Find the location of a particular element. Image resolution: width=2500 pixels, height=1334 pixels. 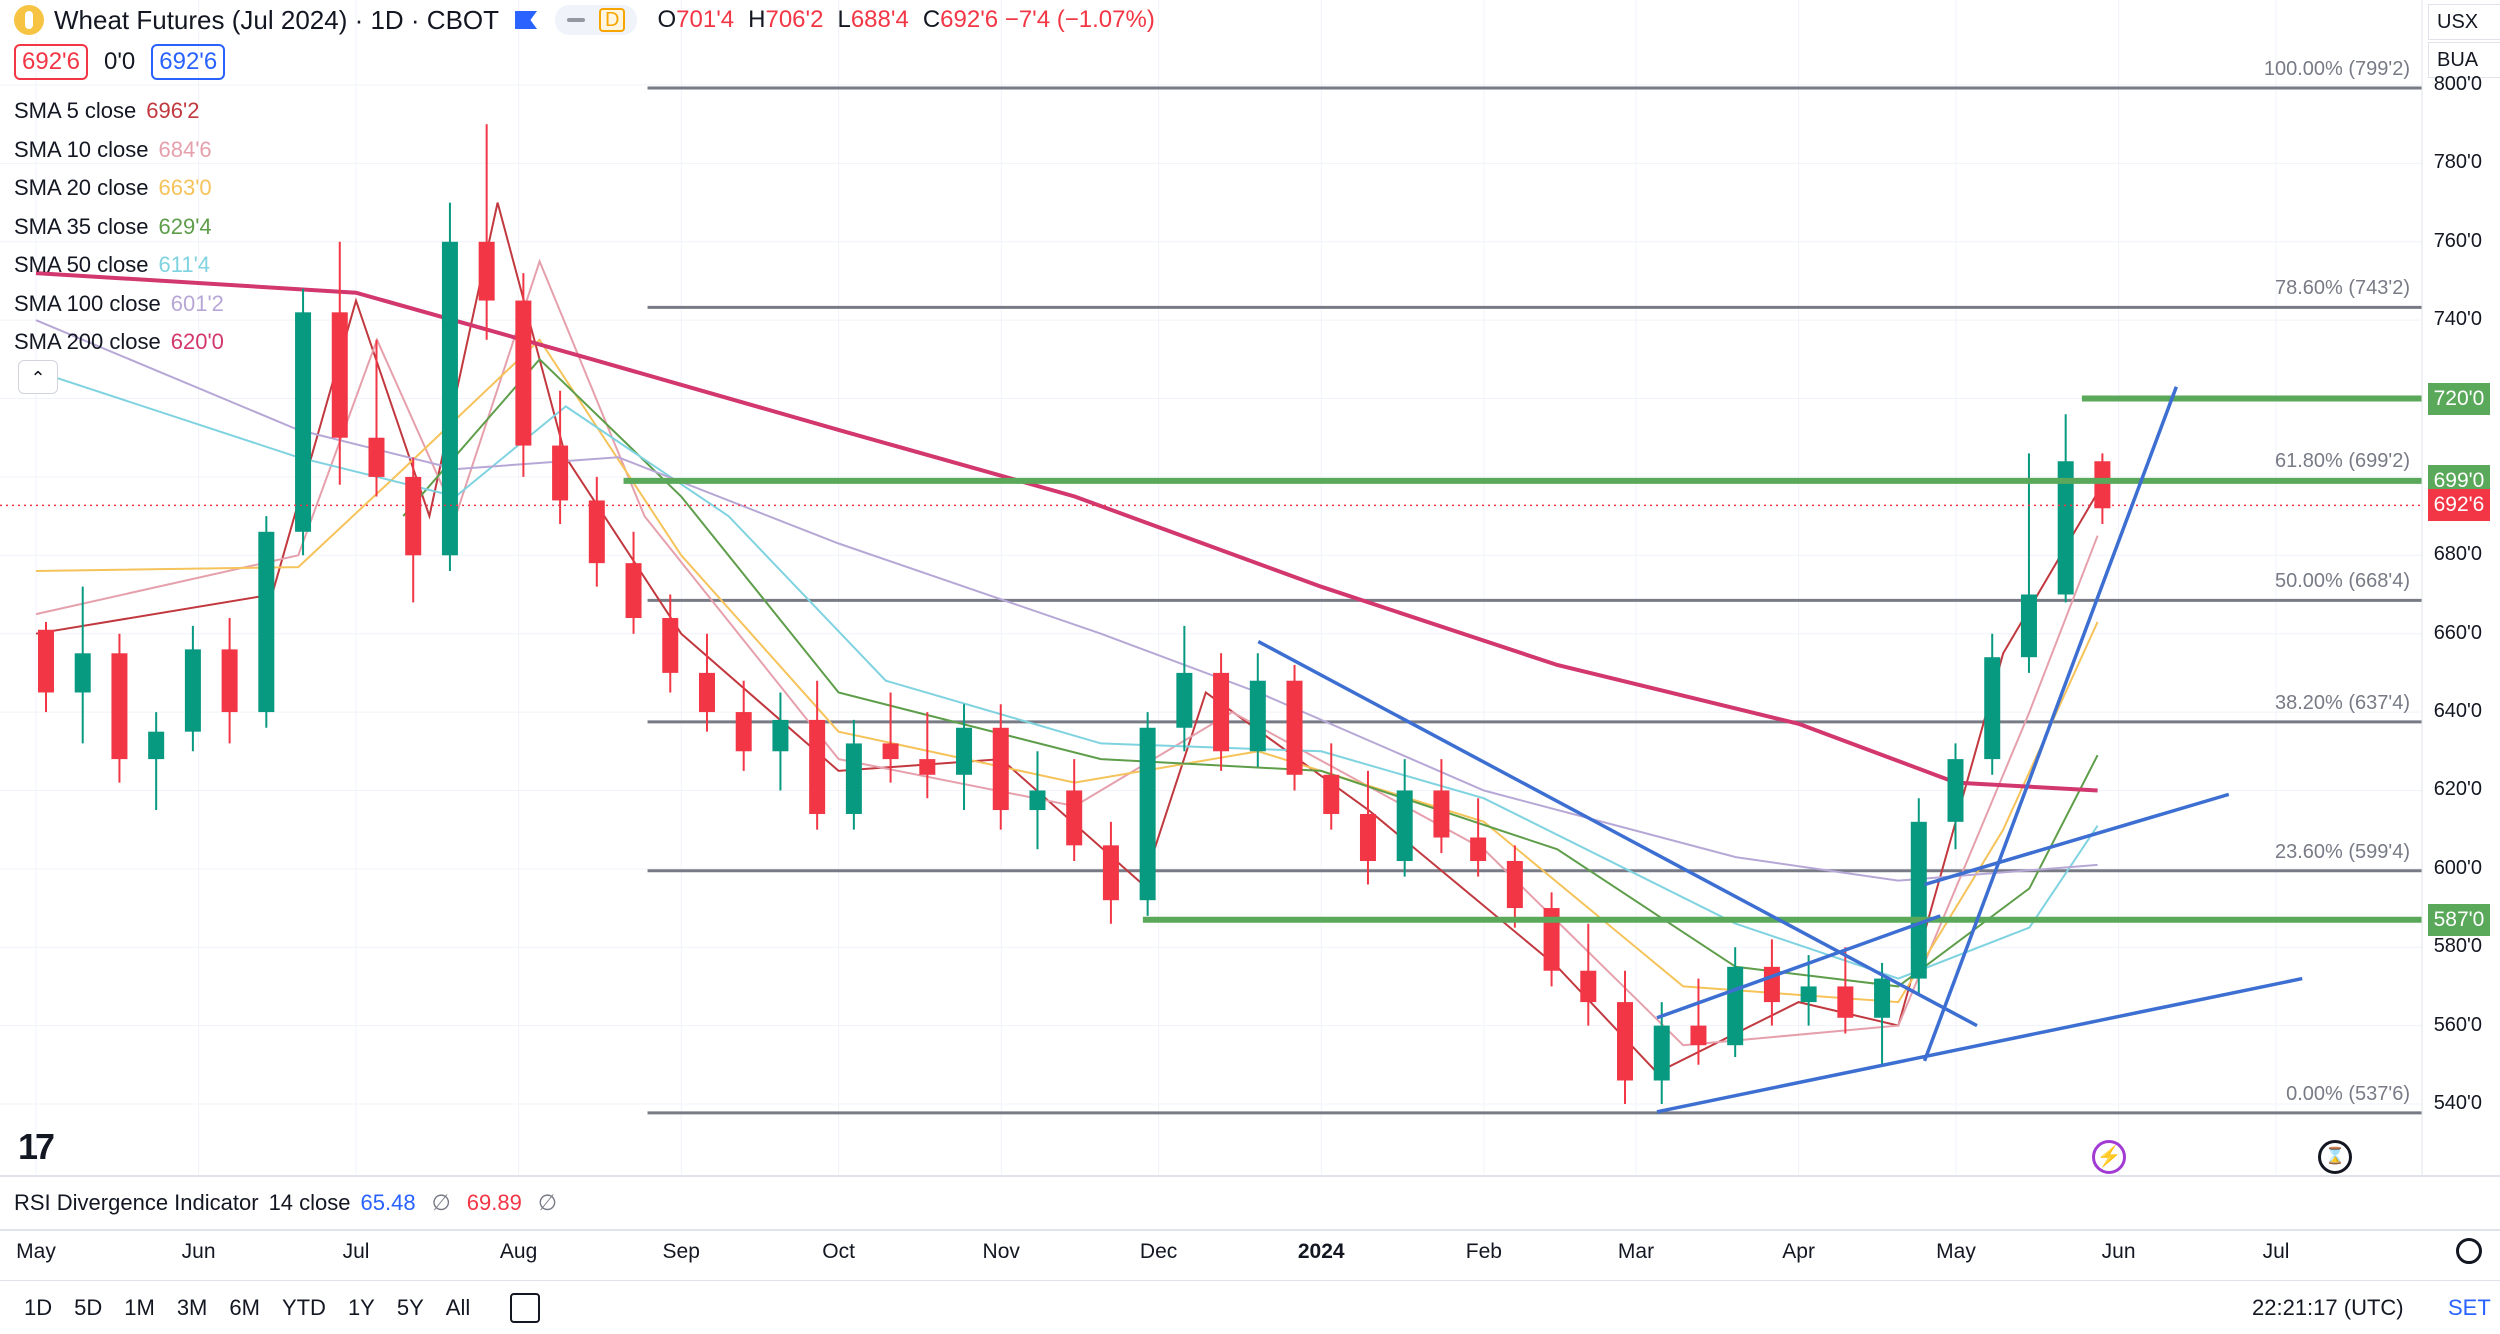

legend-value: 620'0 is located at coordinates (197, 341).